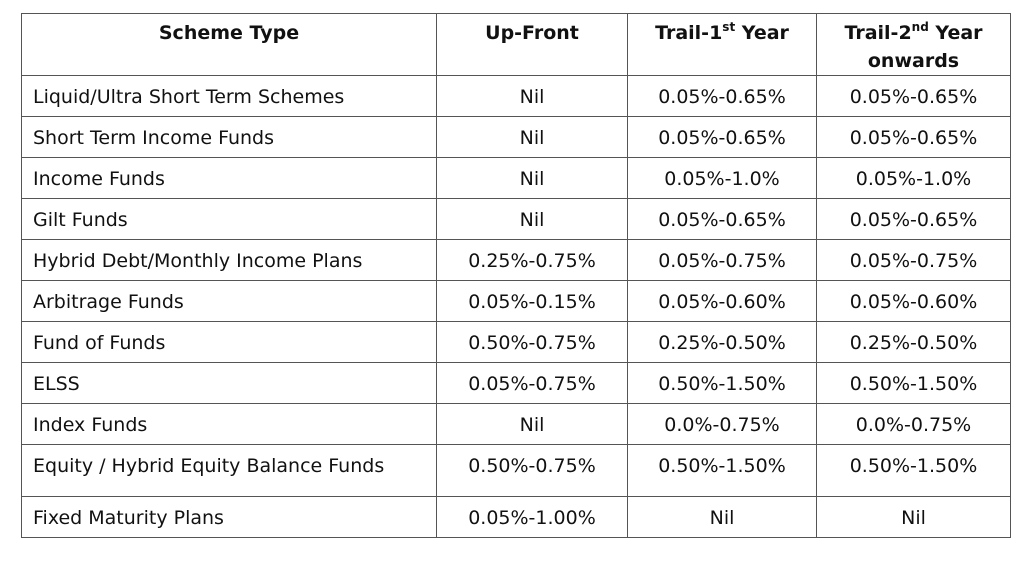 This screenshot has width=1024, height=580. I want to click on trail-1st-cell: 0.0%-0.75%, so click(722, 424).